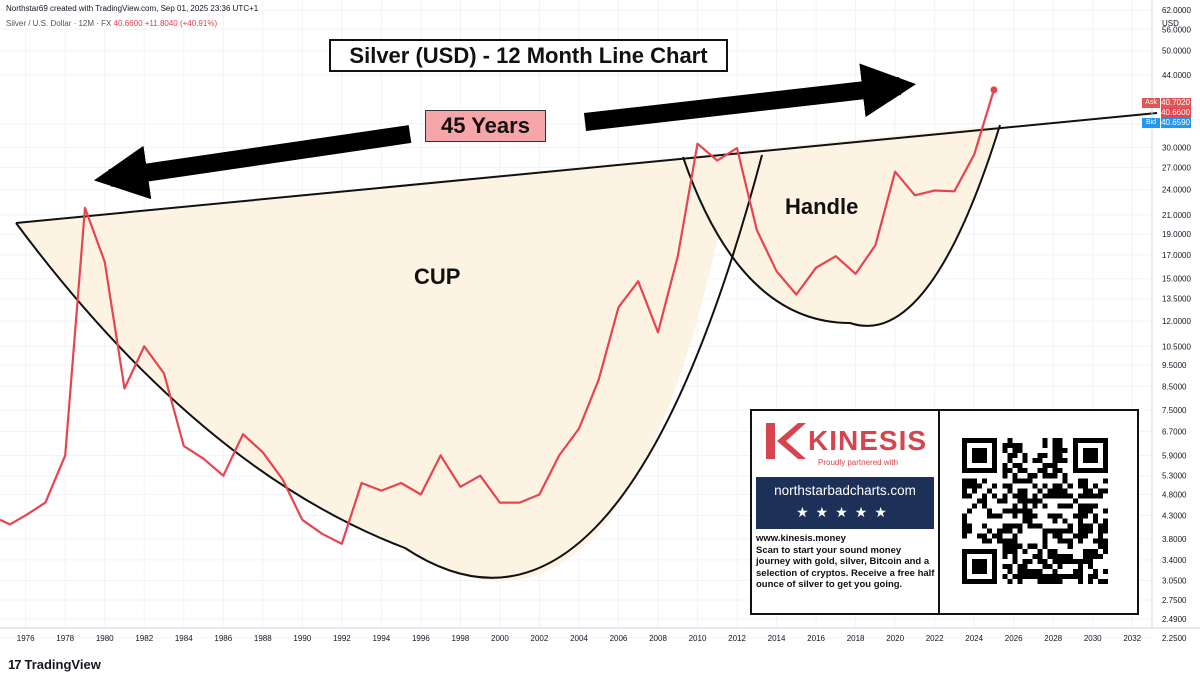 This screenshot has width=1200, height=682. What do you see at coordinates (801, 538) in the screenshot?
I see `promo-url: www.kinesis.money` at bounding box center [801, 538].